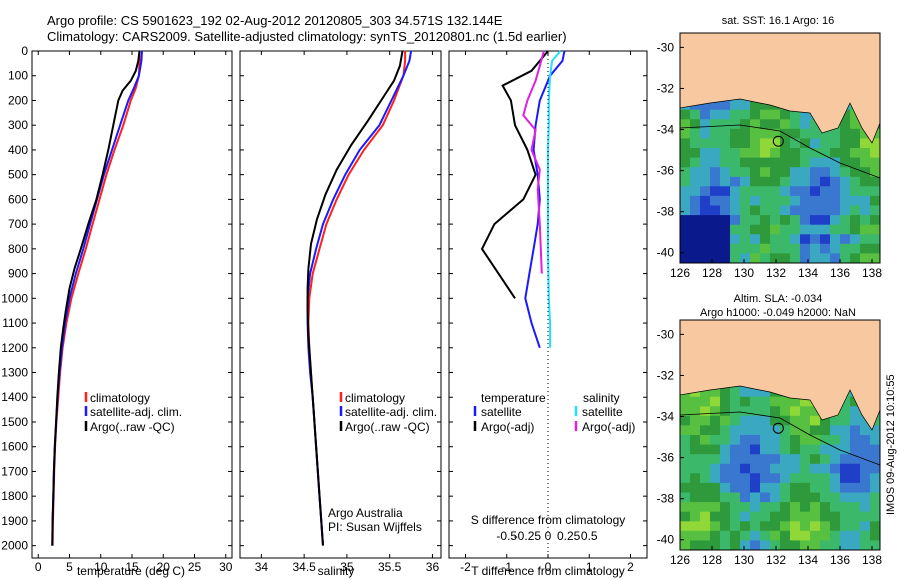  Describe the element at coordinates (136, 412) in the screenshot. I see `temp-legend-satellite: satellite-adj. clim.` at that location.